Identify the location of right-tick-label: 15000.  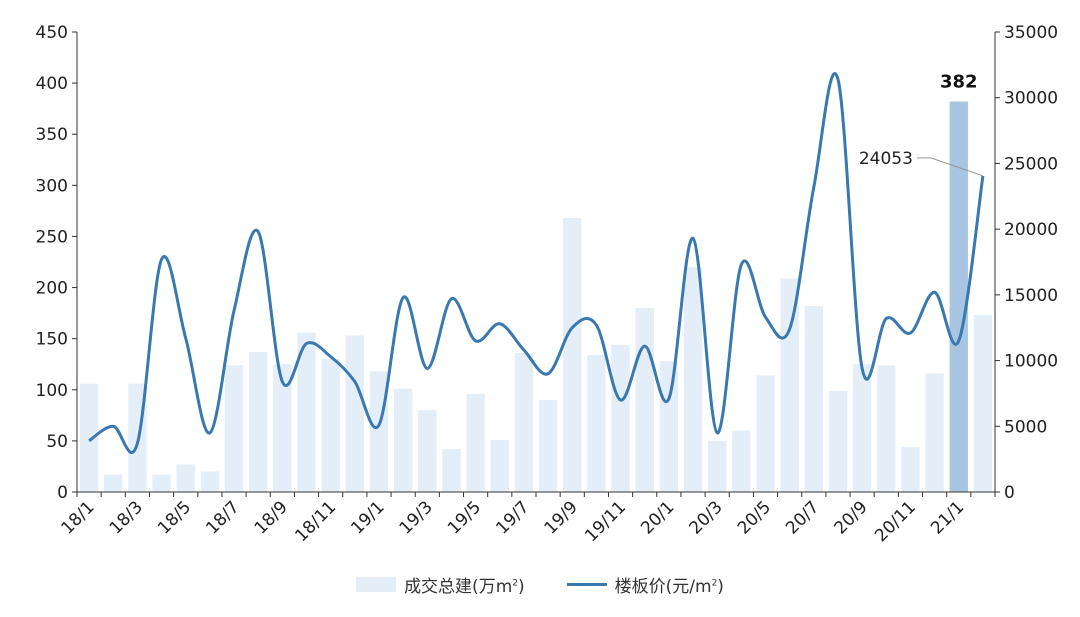
(1031, 296).